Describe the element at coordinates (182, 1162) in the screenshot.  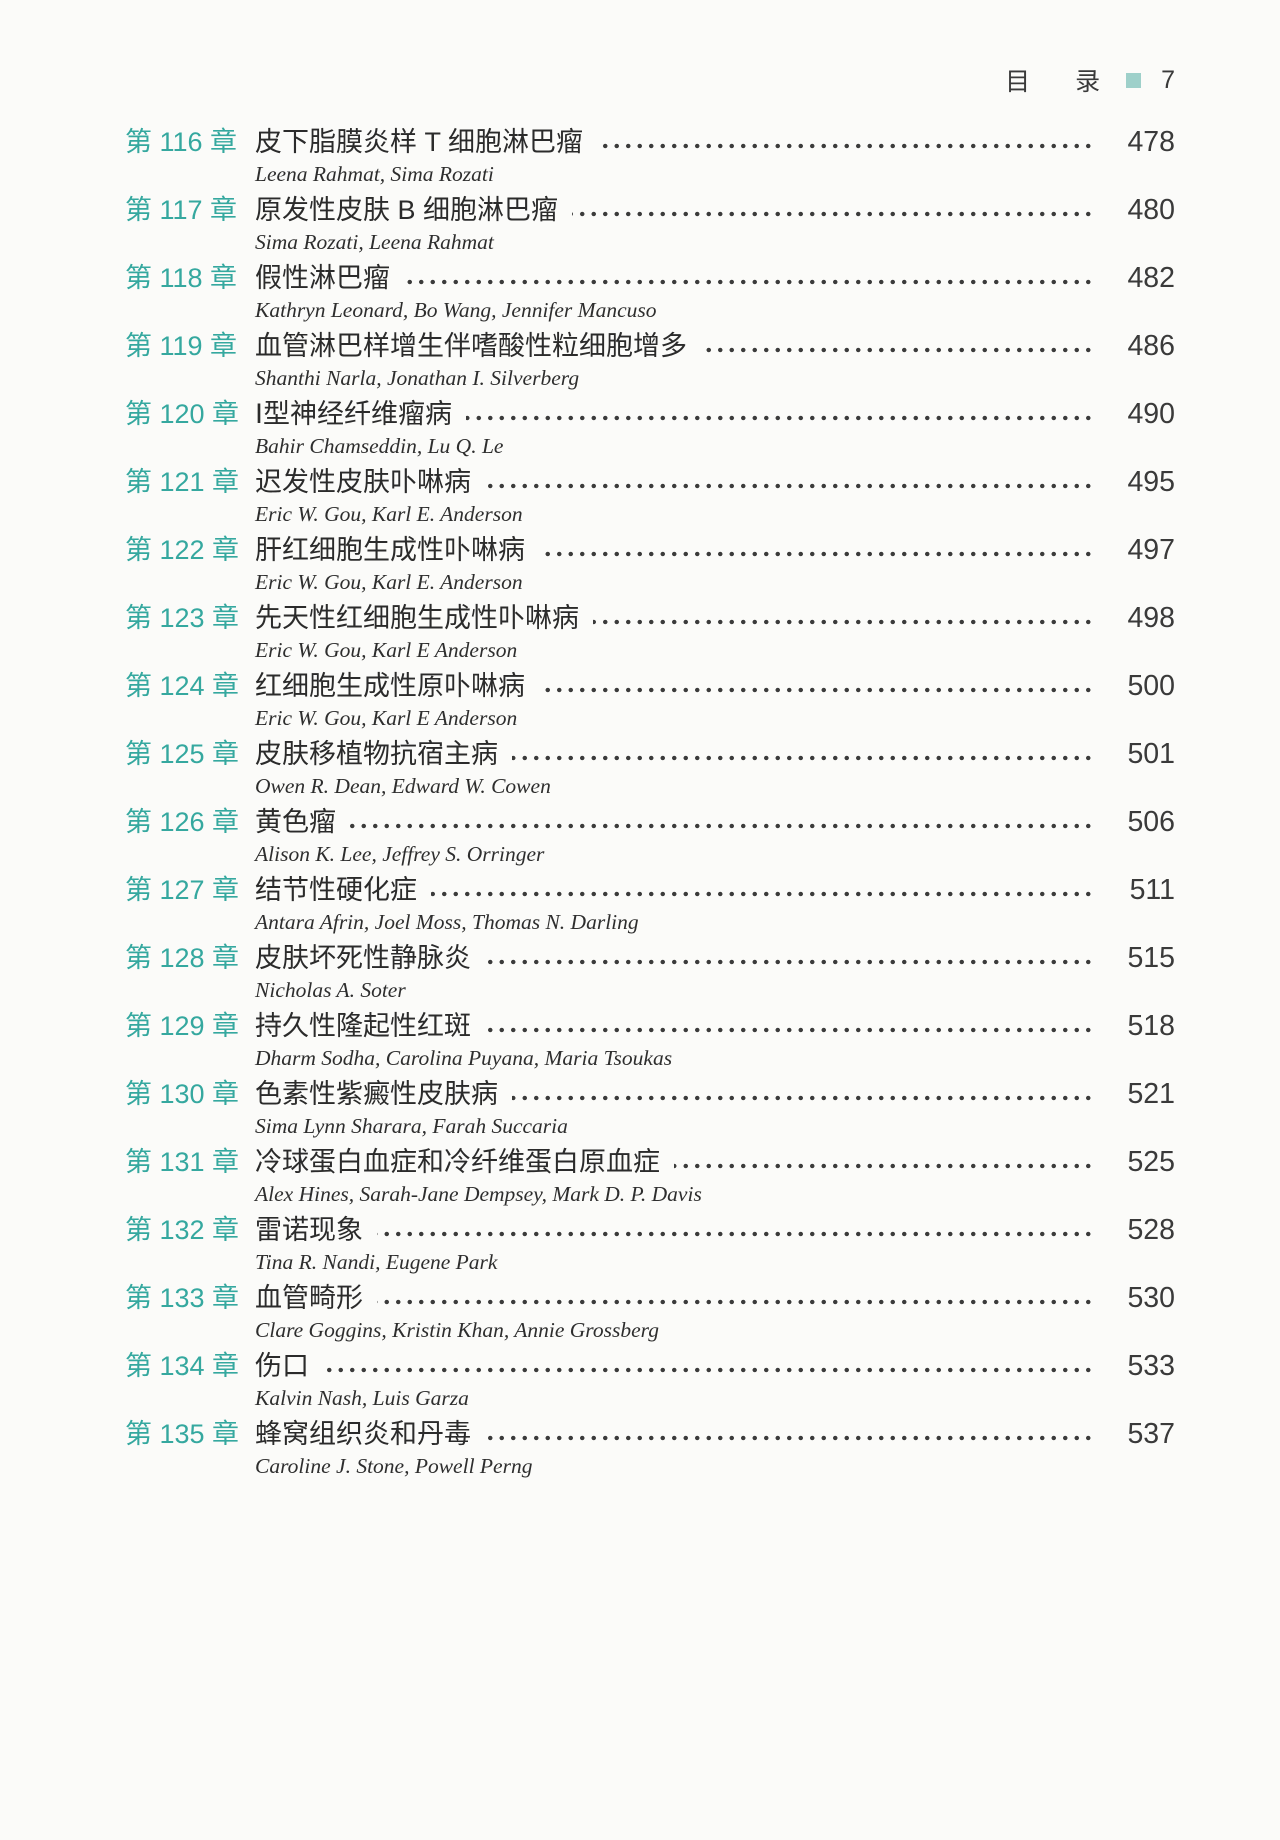
I see `chapter-label: 第 131 章` at that location.